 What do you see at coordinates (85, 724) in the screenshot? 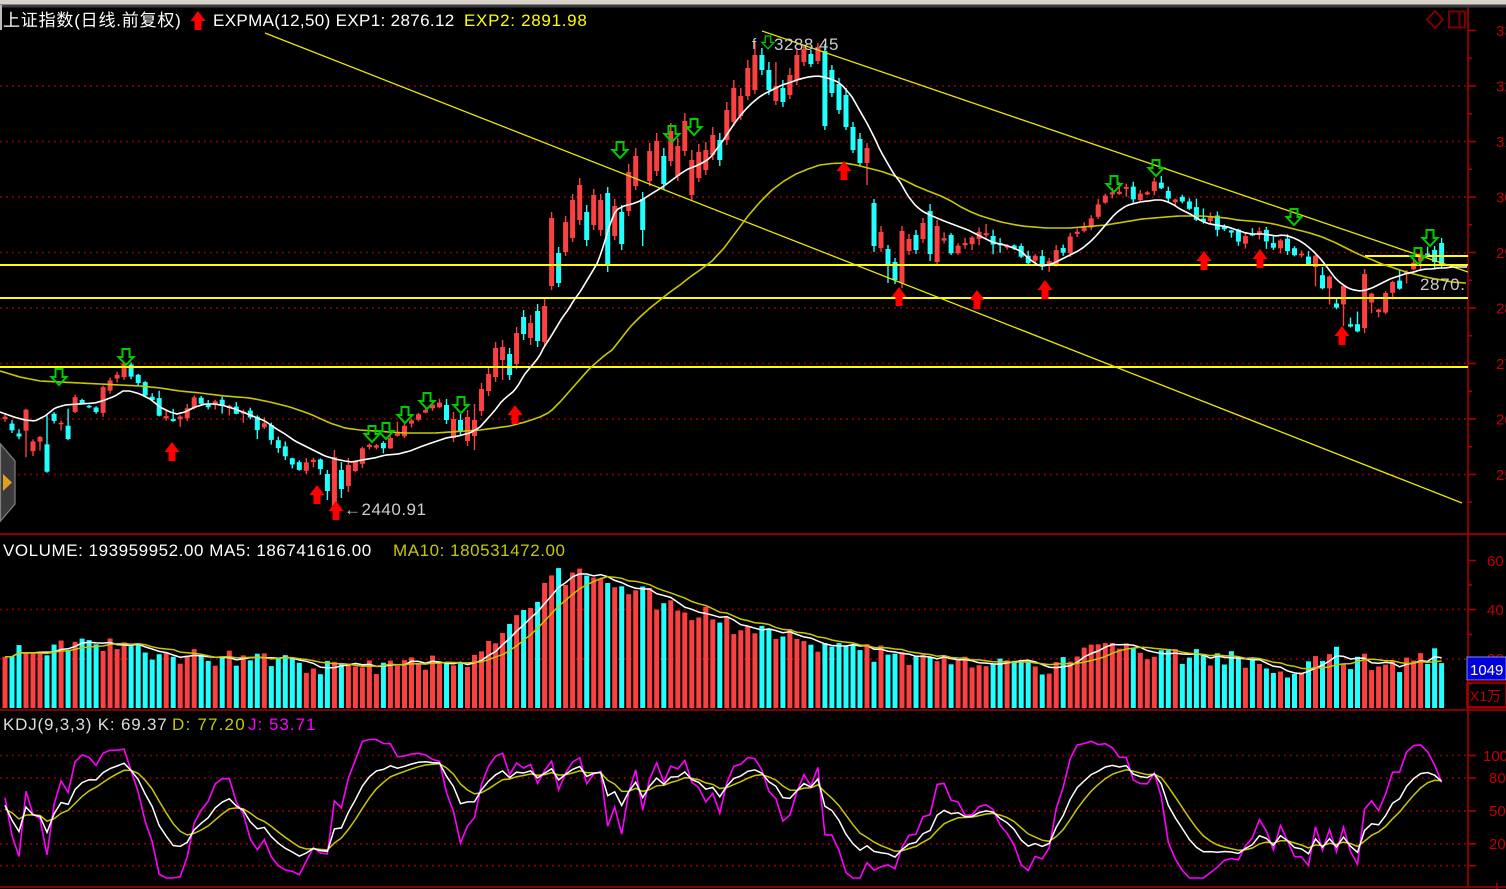
I see `svg-text: KDJ(9,3,3) K: 69.37` at bounding box center [85, 724].